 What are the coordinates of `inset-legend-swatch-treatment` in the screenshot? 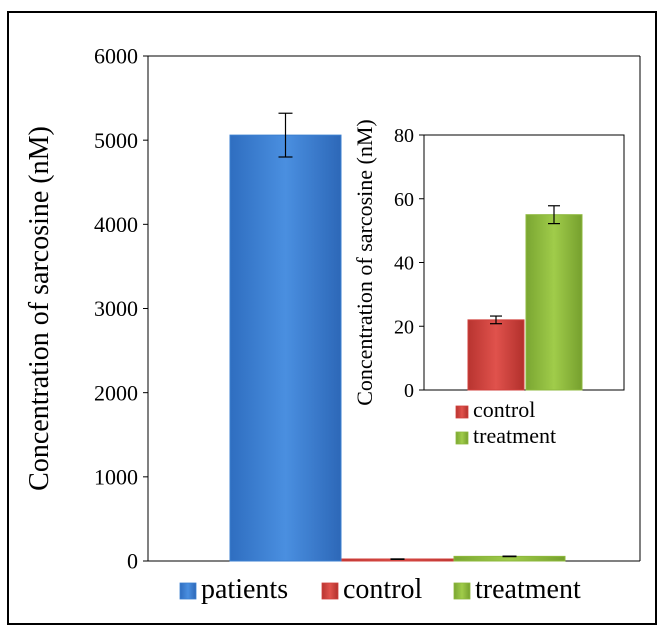 It's located at (462, 438).